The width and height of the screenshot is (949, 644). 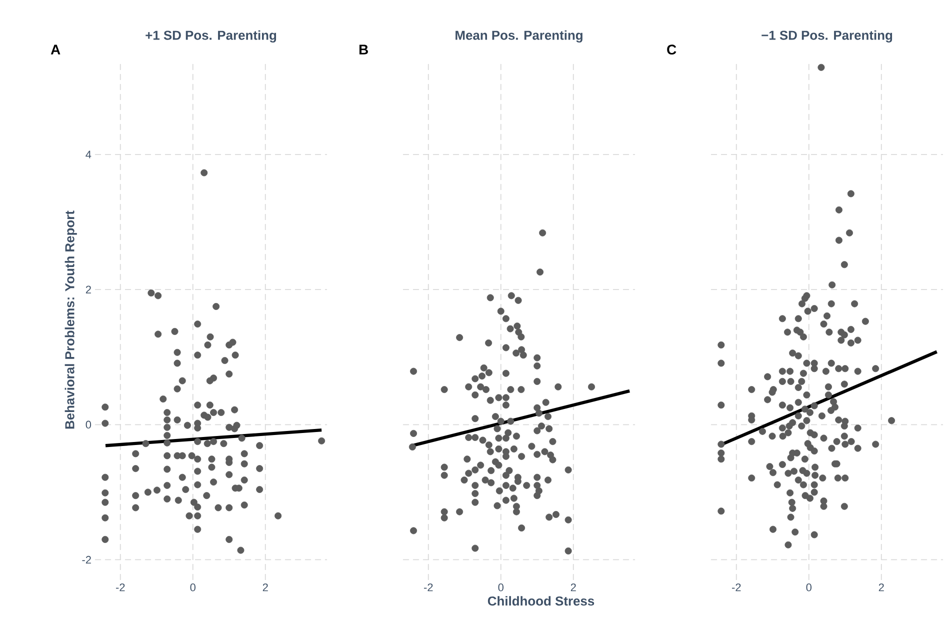 I want to click on y-tick-label: 4, so click(x=89, y=154).